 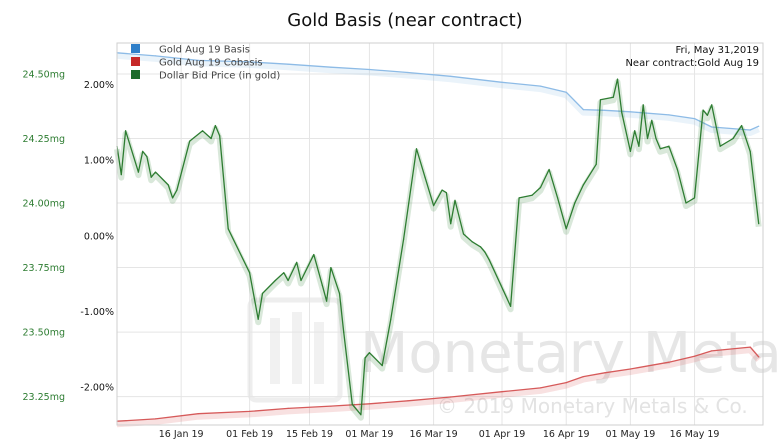 I want to click on watermark-logo, so click(x=295, y=350).